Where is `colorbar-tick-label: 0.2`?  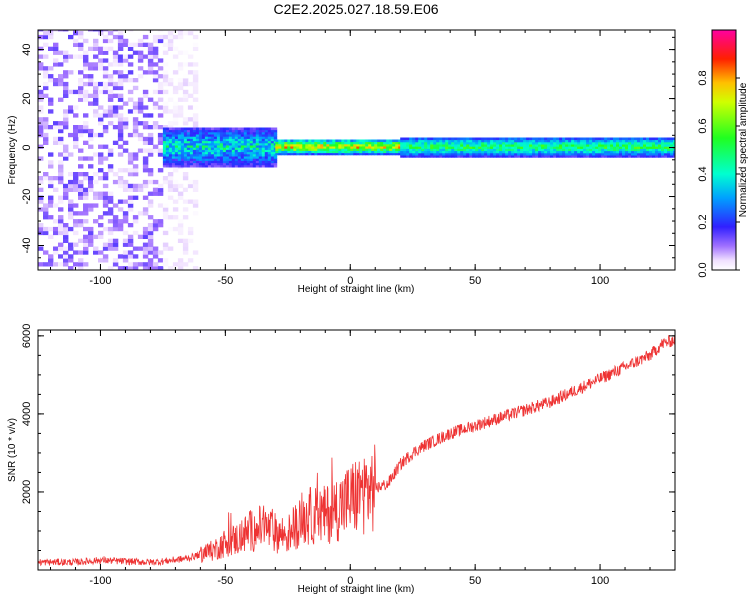 colorbar-tick-label: 0.2 is located at coordinates (703, 221).